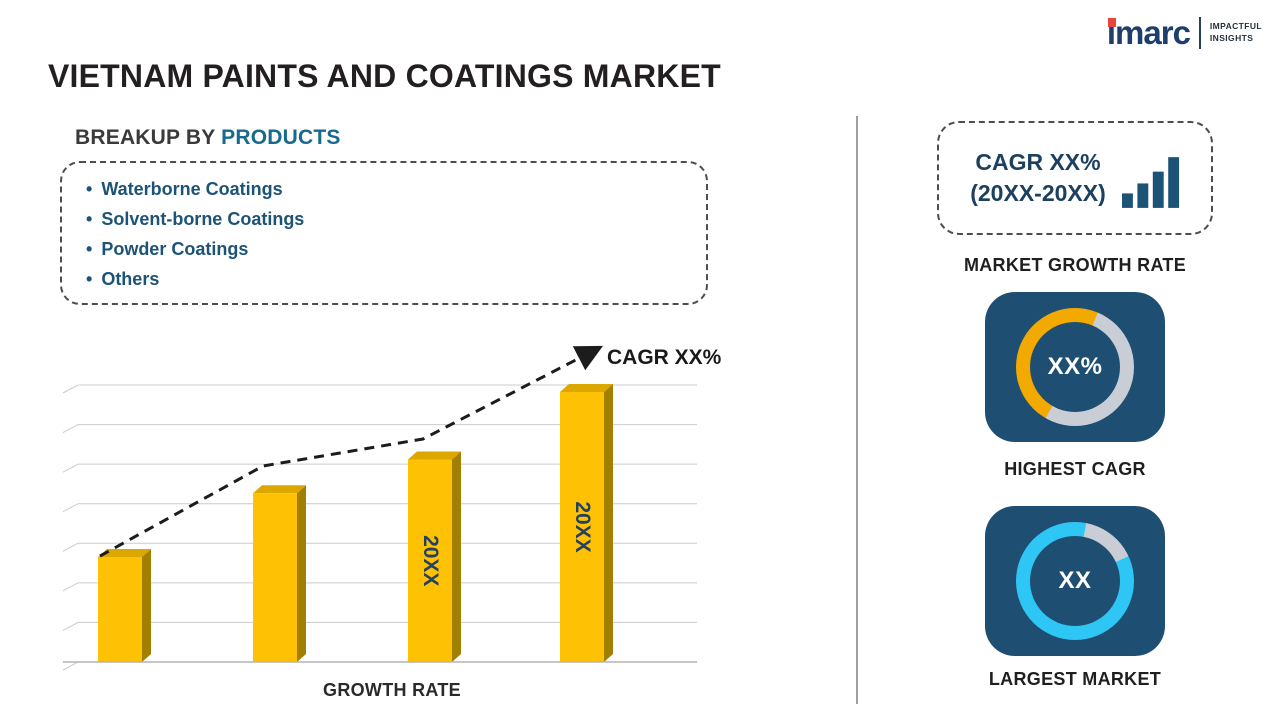  Describe the element at coordinates (396, 249) in the screenshot. I see `product-item: Powder Coatings` at that location.